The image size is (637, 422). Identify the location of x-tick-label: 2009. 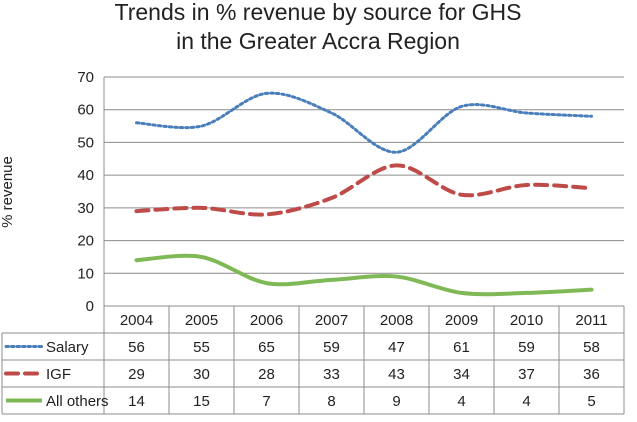
(461, 320).